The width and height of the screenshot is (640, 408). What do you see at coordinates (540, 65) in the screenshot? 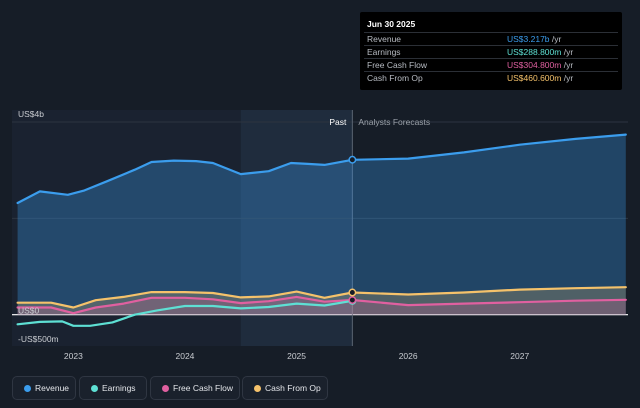
I see `tooltip-value: US$304.800m /yr` at bounding box center [540, 65].